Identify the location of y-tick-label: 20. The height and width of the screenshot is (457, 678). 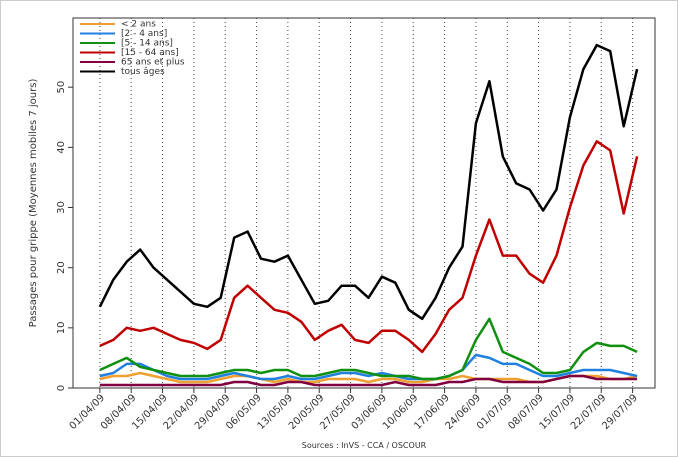
(61, 267).